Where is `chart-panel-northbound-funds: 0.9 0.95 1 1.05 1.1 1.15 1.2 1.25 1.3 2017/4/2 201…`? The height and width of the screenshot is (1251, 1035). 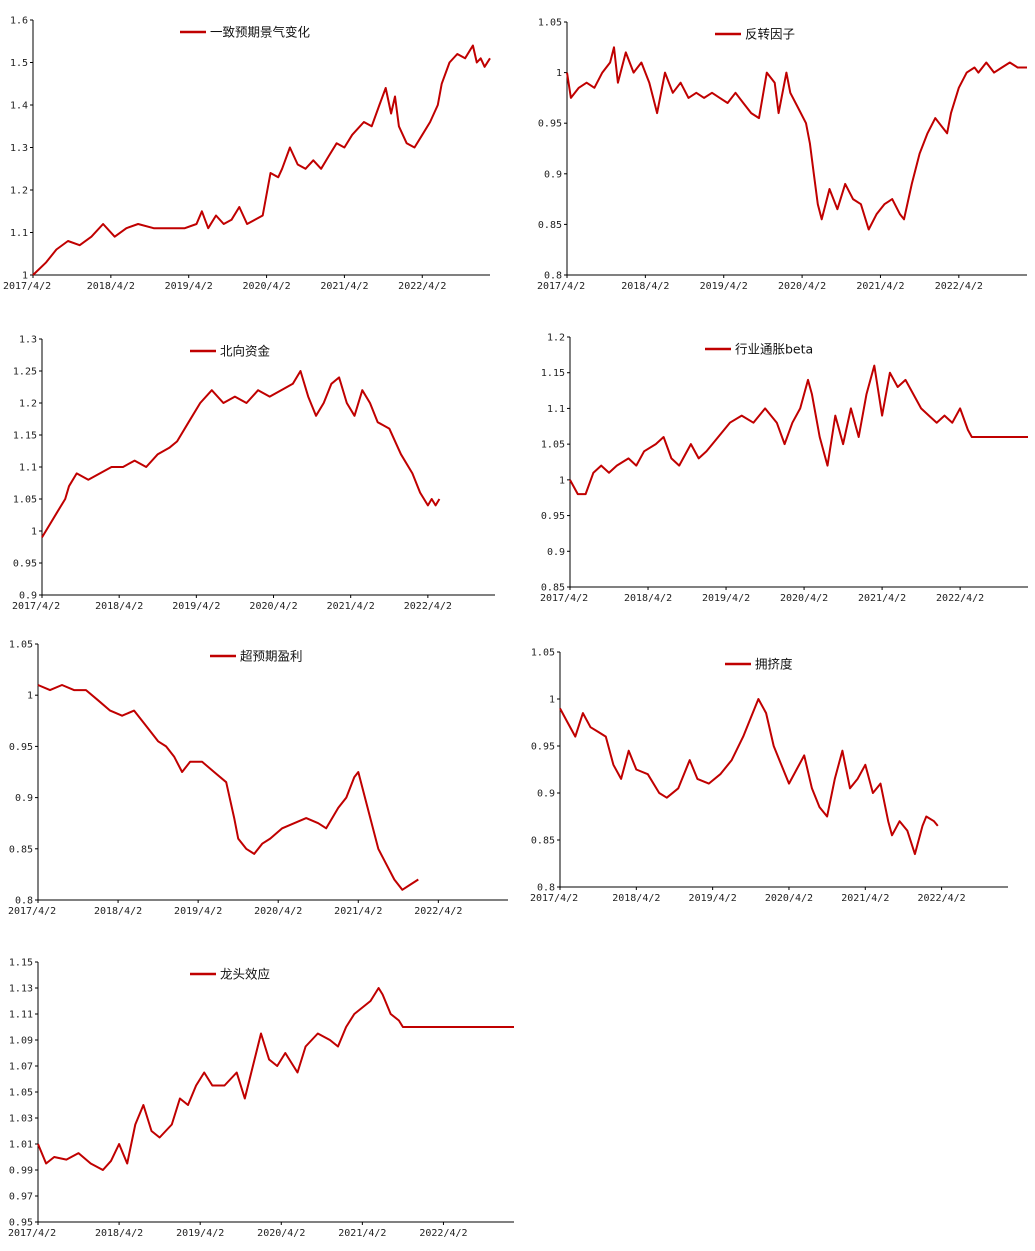 chart-panel-northbound-funds: 0.9 0.95 1 1.05 1.1 1.15 1.2 1.25 1.3 2017/4/2 201… is located at coordinates (252, 470).